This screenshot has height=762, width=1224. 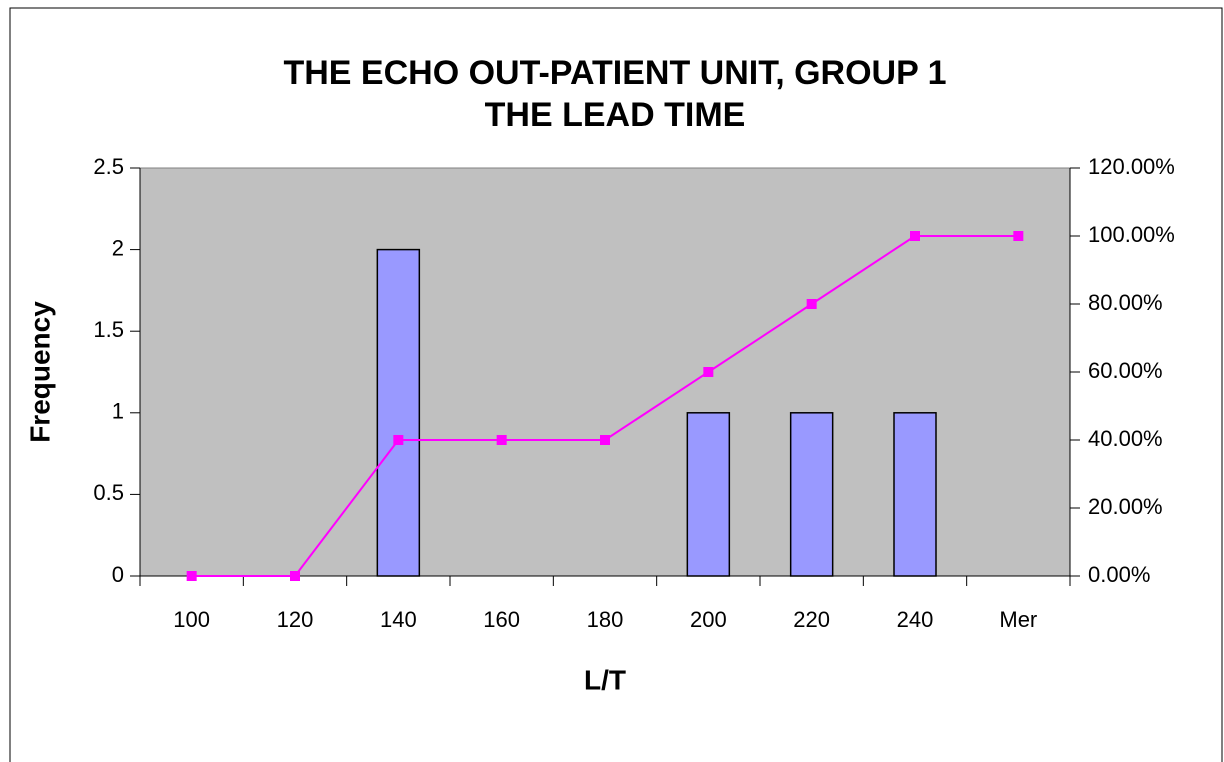 What do you see at coordinates (501, 619) in the screenshot?
I see `x-tick-label: 160` at bounding box center [501, 619].